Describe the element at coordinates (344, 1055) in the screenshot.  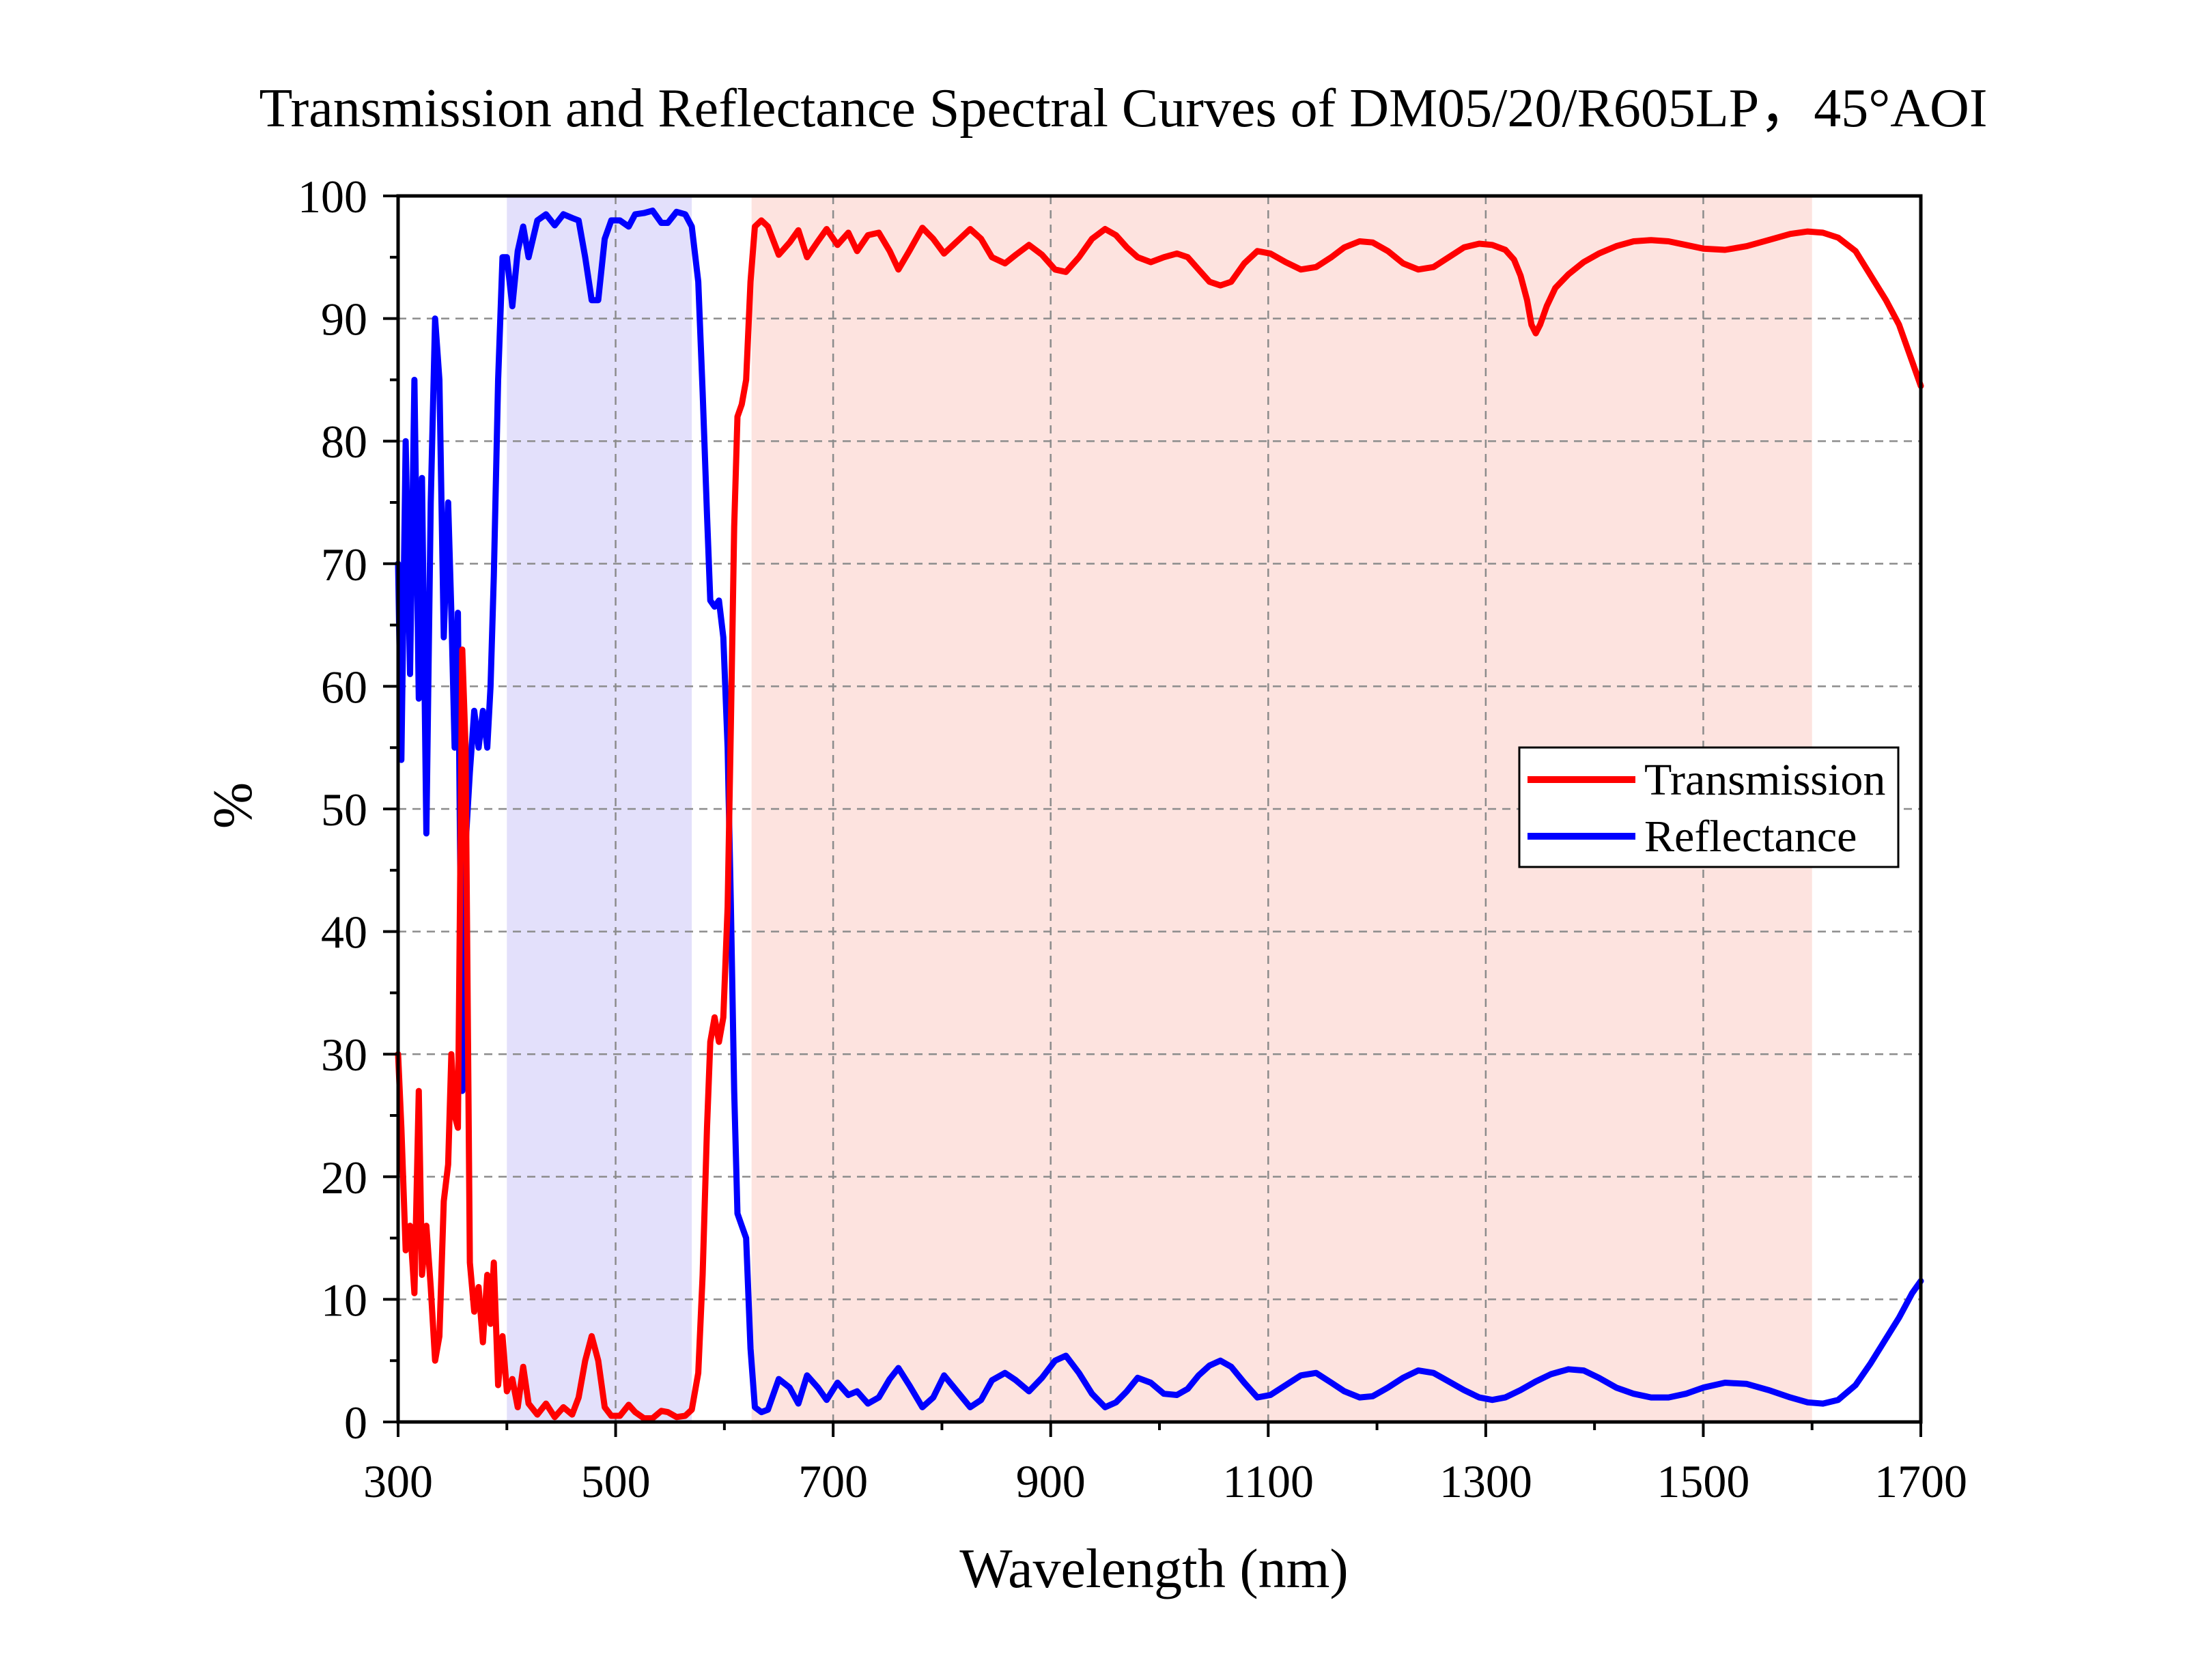
I see `y-tick-label: 30` at that location.